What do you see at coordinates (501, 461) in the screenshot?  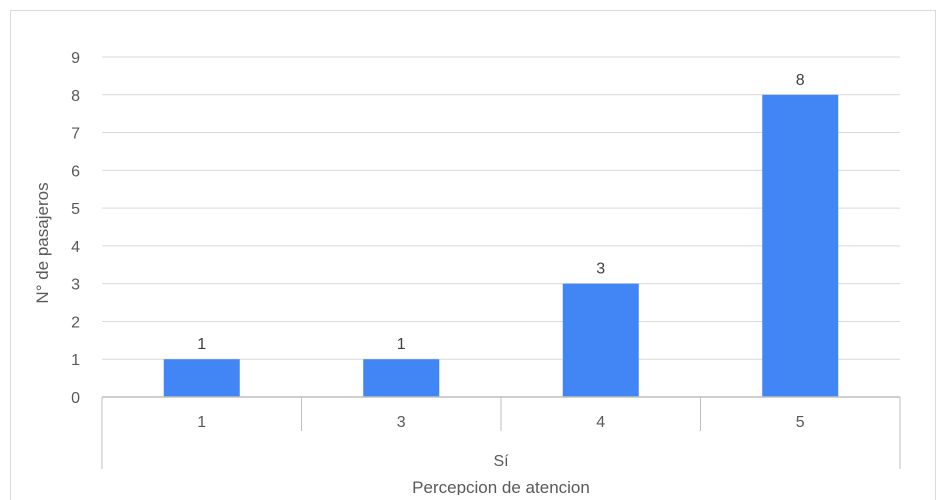 I see `x-group-label: Sí` at bounding box center [501, 461].